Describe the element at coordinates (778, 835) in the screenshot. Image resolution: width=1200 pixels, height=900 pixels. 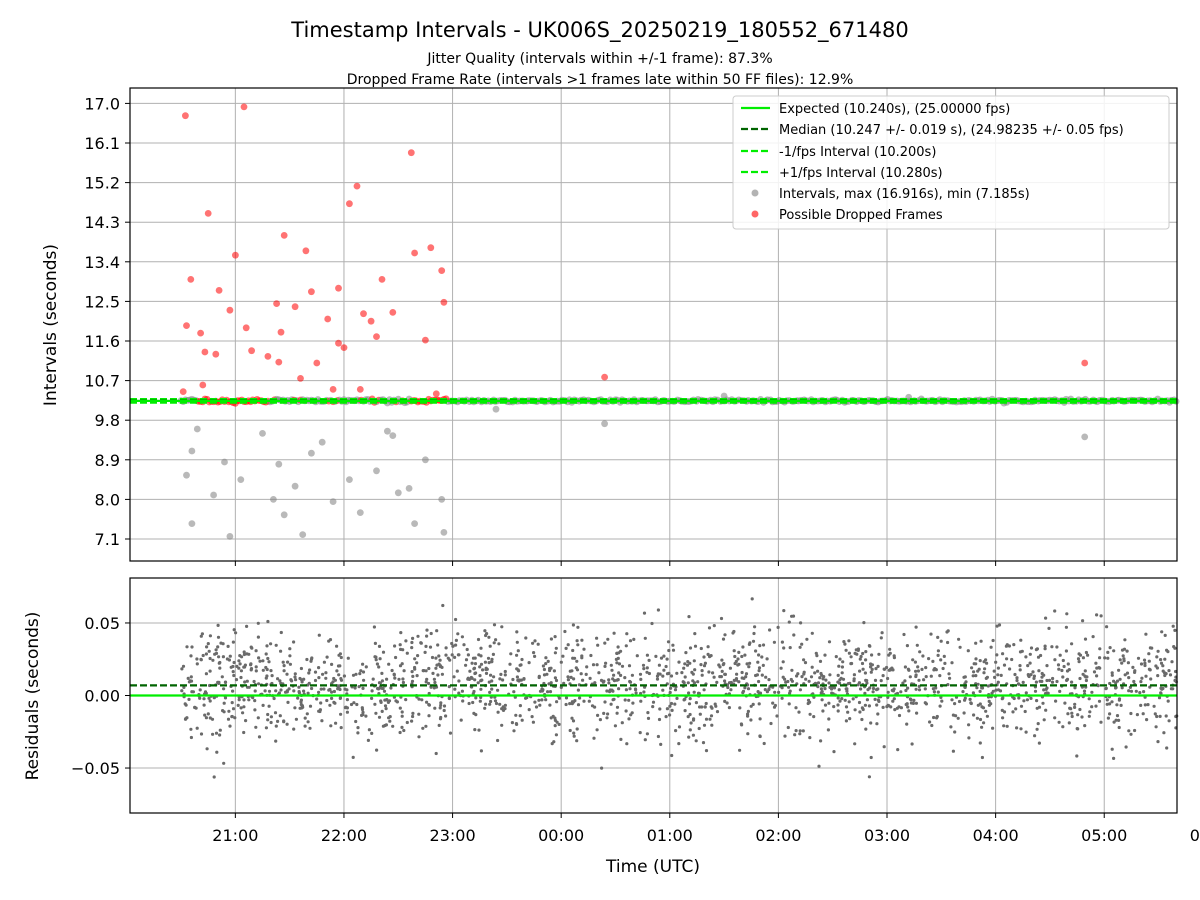
I see `x-tick-label: 02:00` at that location.